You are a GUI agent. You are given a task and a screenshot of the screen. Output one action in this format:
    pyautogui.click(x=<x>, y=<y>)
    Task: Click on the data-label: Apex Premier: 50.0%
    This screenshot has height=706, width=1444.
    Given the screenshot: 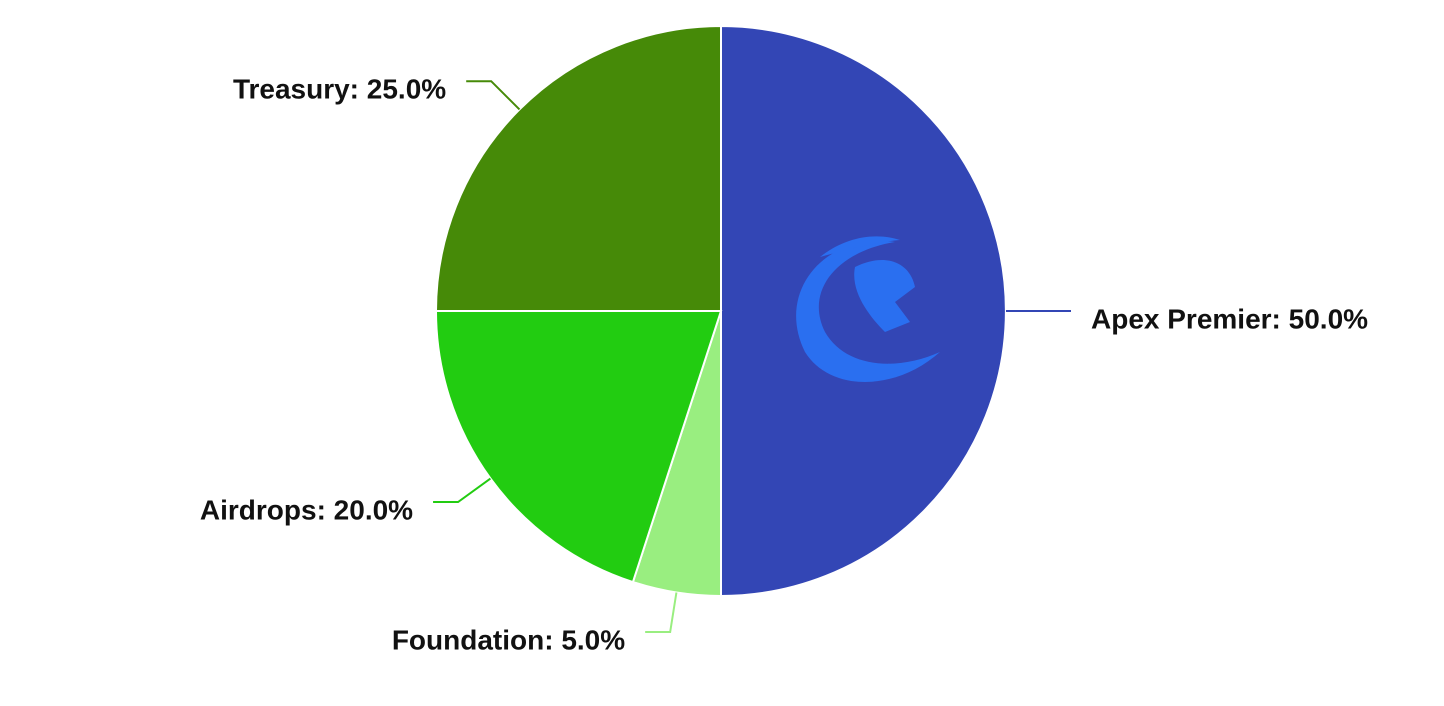 What is the action you would take?
    pyautogui.click(x=1229, y=318)
    